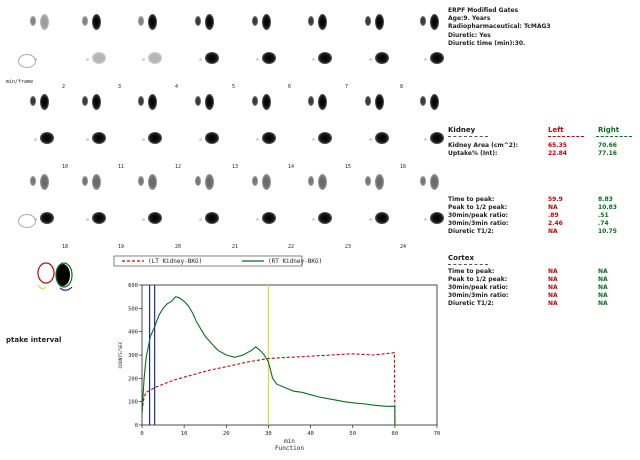  I want to click on x-tick-label: 40, so click(310, 434).